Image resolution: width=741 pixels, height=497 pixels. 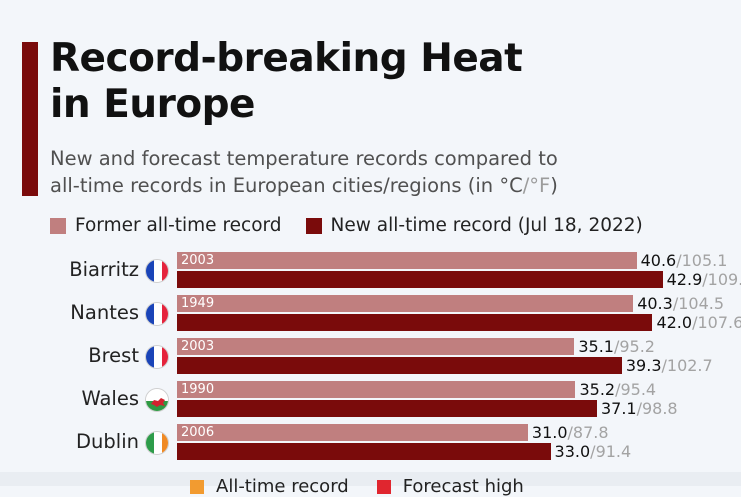 What do you see at coordinates (383, 486) in the screenshot?
I see `bottom-legend-swatch-forecast` at bounding box center [383, 486].